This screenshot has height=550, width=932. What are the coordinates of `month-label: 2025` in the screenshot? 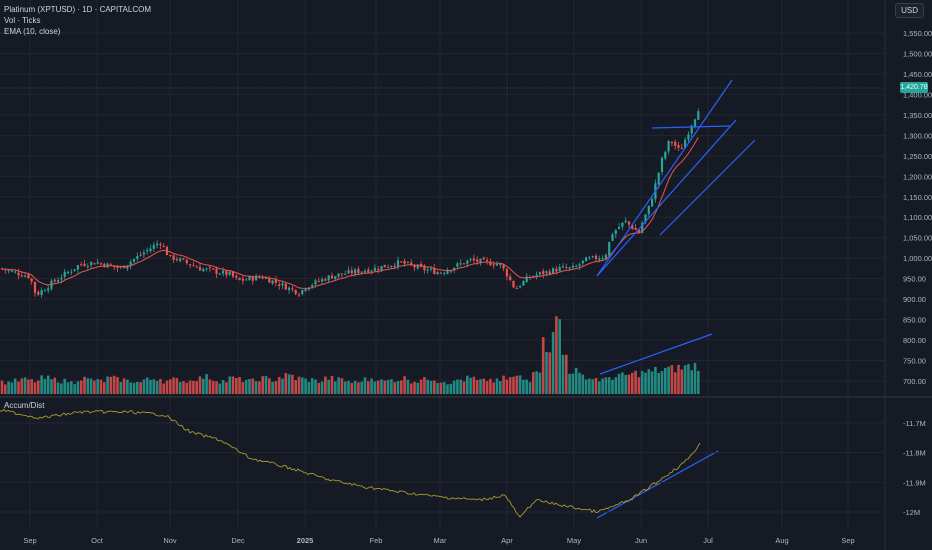 It's located at (305, 540).